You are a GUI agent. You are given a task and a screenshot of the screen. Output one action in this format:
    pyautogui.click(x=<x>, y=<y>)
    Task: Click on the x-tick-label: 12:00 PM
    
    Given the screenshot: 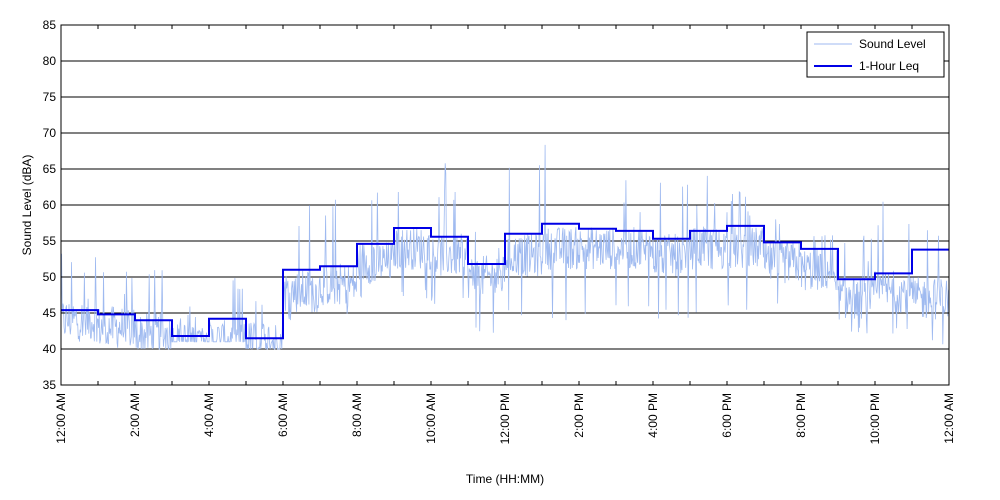 What is the action you would take?
    pyautogui.click(x=505, y=418)
    